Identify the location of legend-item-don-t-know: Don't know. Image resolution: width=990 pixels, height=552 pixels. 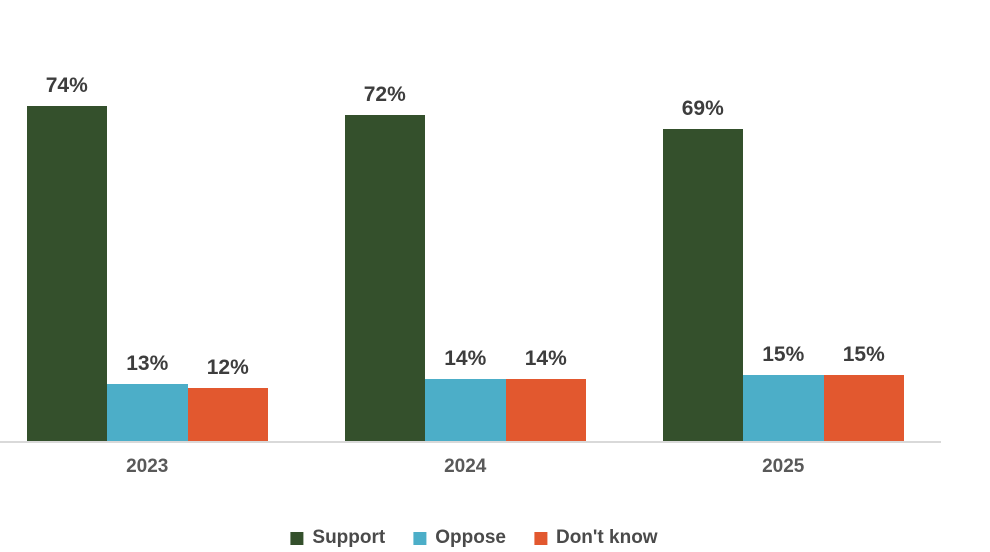
(595, 538).